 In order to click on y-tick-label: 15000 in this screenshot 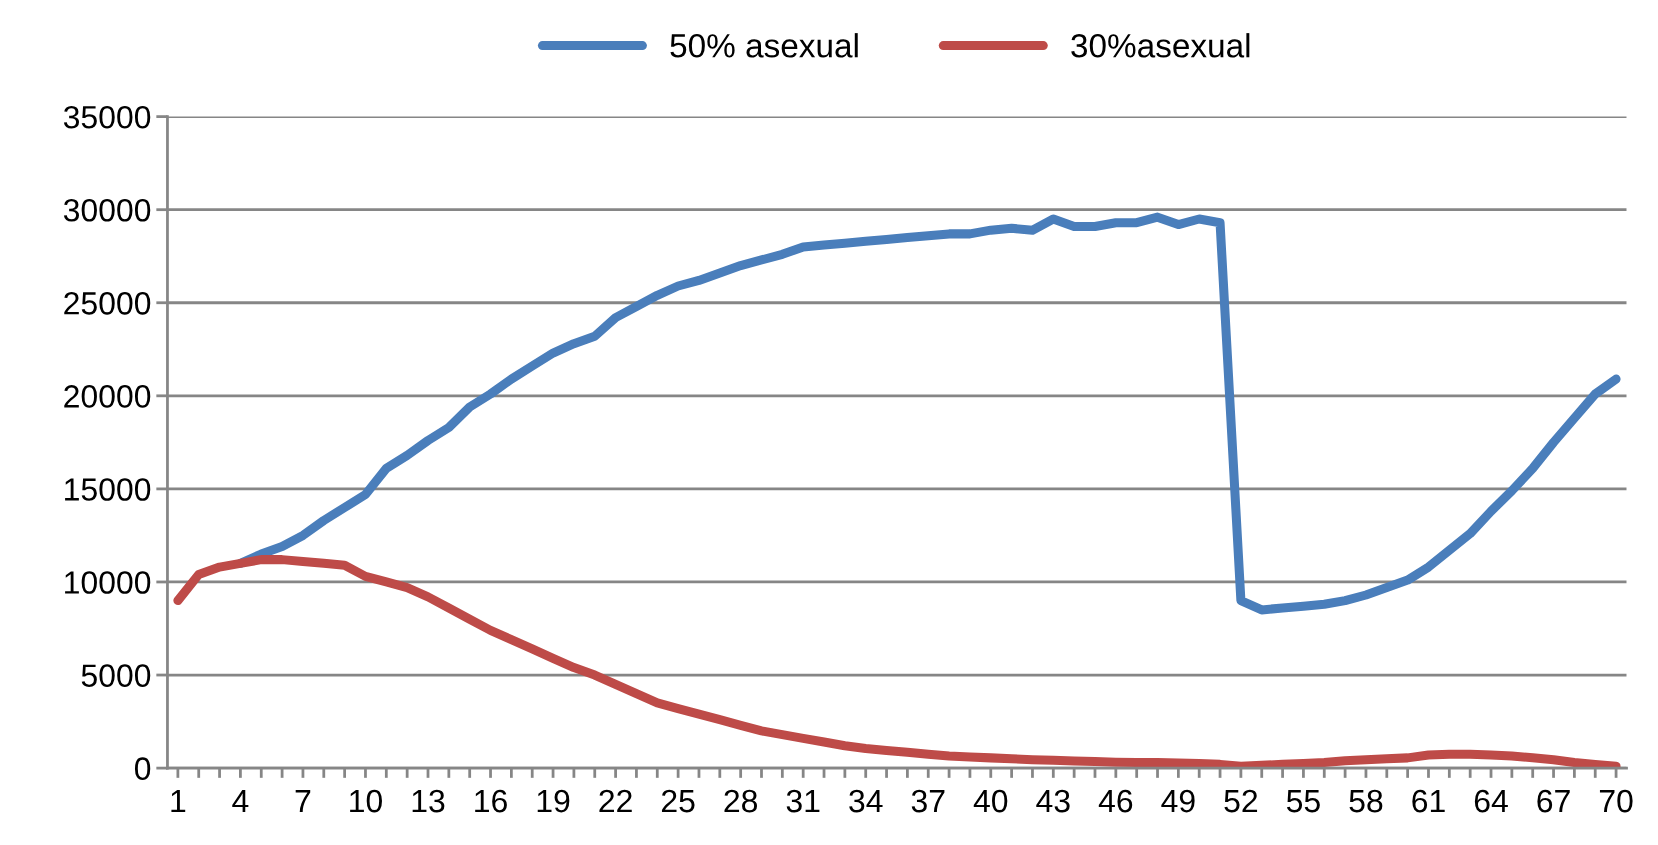, I will do `click(108, 489)`.